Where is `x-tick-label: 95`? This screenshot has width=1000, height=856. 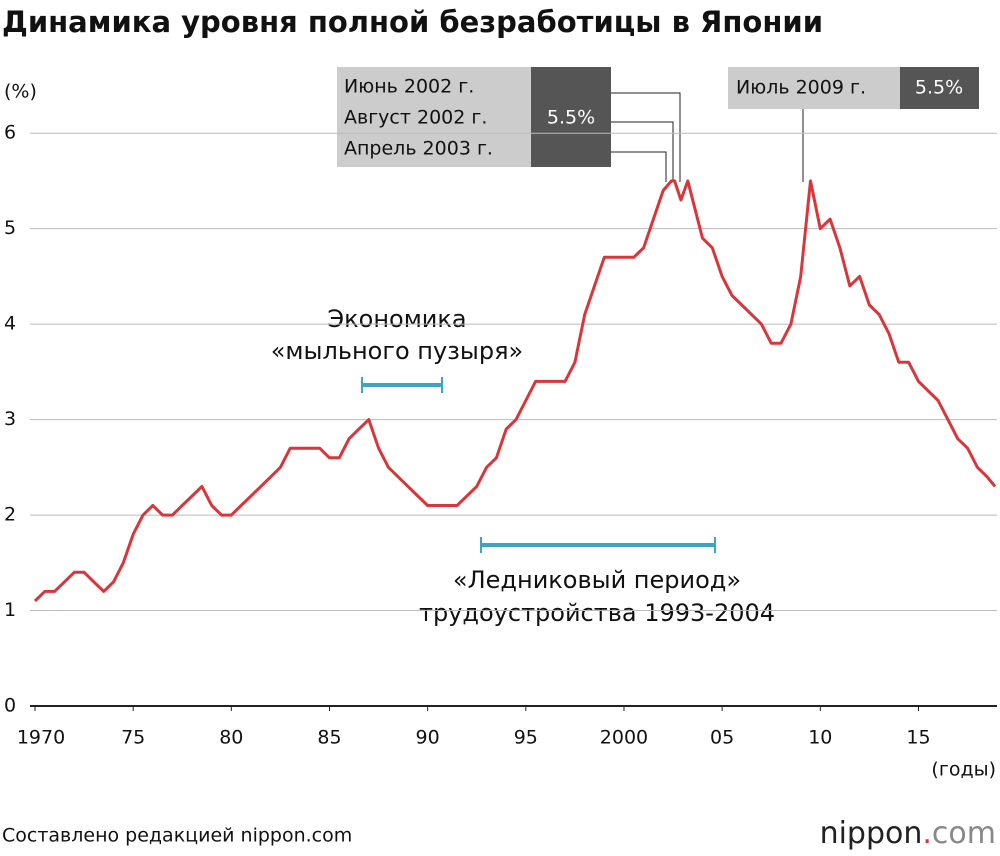 x-tick-label: 95 is located at coordinates (526, 738).